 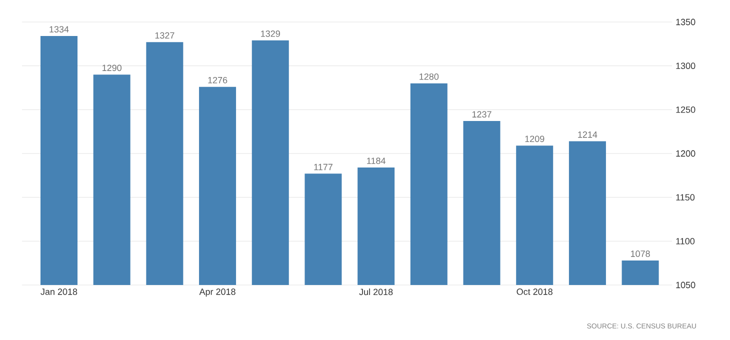 What do you see at coordinates (270, 33) in the screenshot?
I see `data-label: 1329` at bounding box center [270, 33].